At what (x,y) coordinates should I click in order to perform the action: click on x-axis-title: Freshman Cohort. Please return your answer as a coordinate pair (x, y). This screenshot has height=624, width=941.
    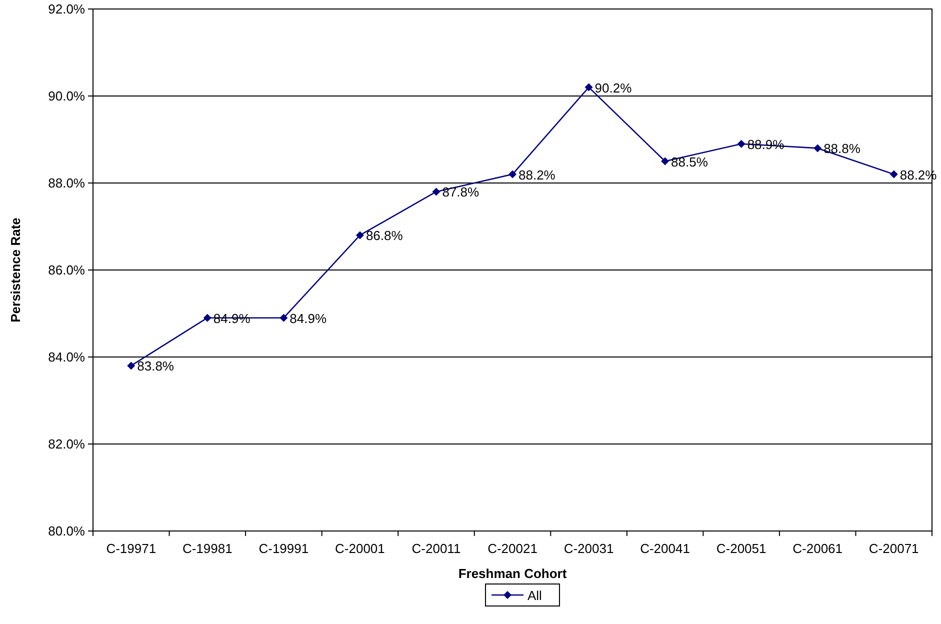
    Looking at the image, I should click on (513, 573).